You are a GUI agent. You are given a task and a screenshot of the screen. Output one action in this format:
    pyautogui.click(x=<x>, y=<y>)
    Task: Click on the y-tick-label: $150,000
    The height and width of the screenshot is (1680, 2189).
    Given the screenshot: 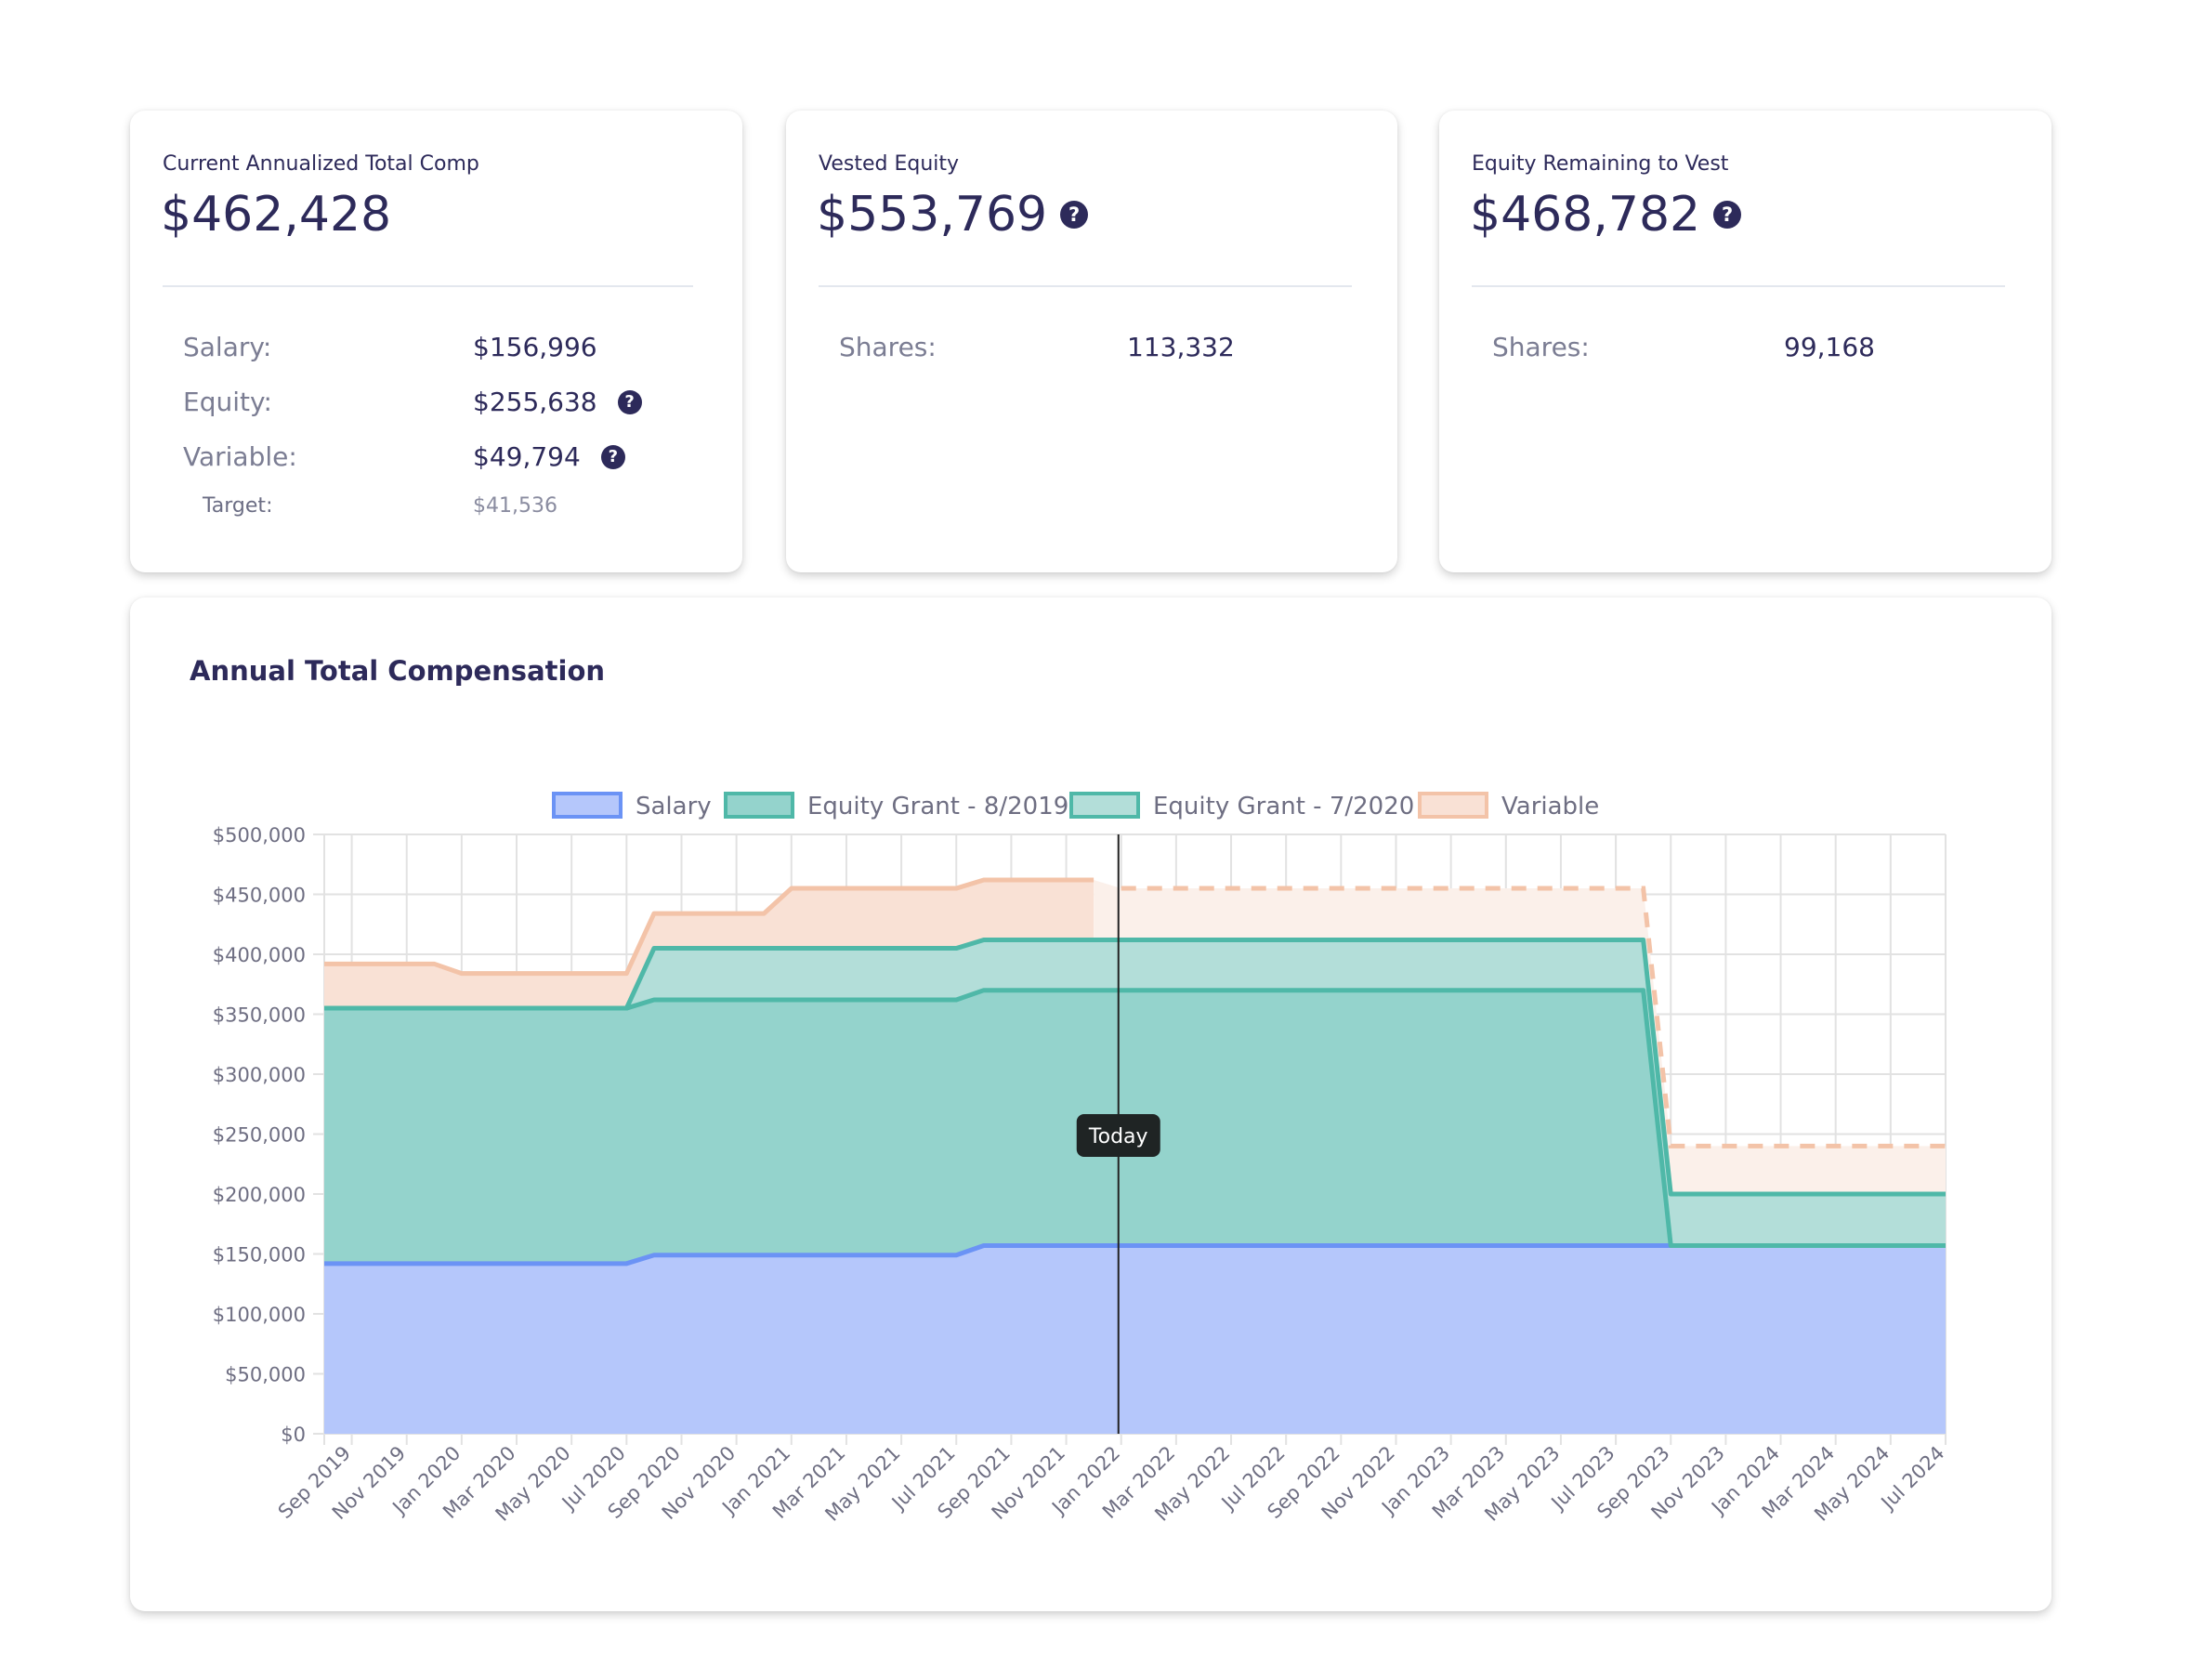 What is the action you would take?
    pyautogui.click(x=259, y=1255)
    